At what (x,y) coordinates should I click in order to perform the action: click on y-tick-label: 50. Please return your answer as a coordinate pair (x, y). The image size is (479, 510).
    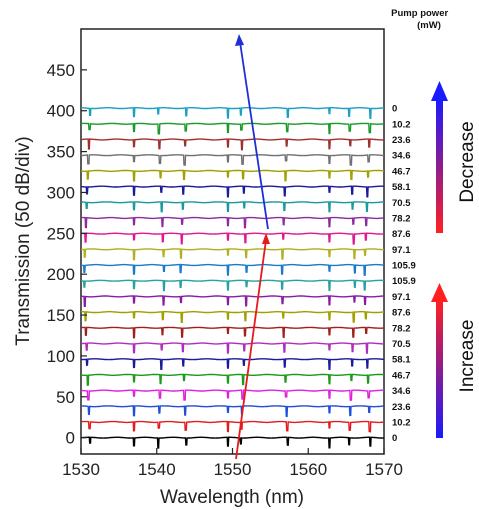
    Looking at the image, I should click on (65, 397).